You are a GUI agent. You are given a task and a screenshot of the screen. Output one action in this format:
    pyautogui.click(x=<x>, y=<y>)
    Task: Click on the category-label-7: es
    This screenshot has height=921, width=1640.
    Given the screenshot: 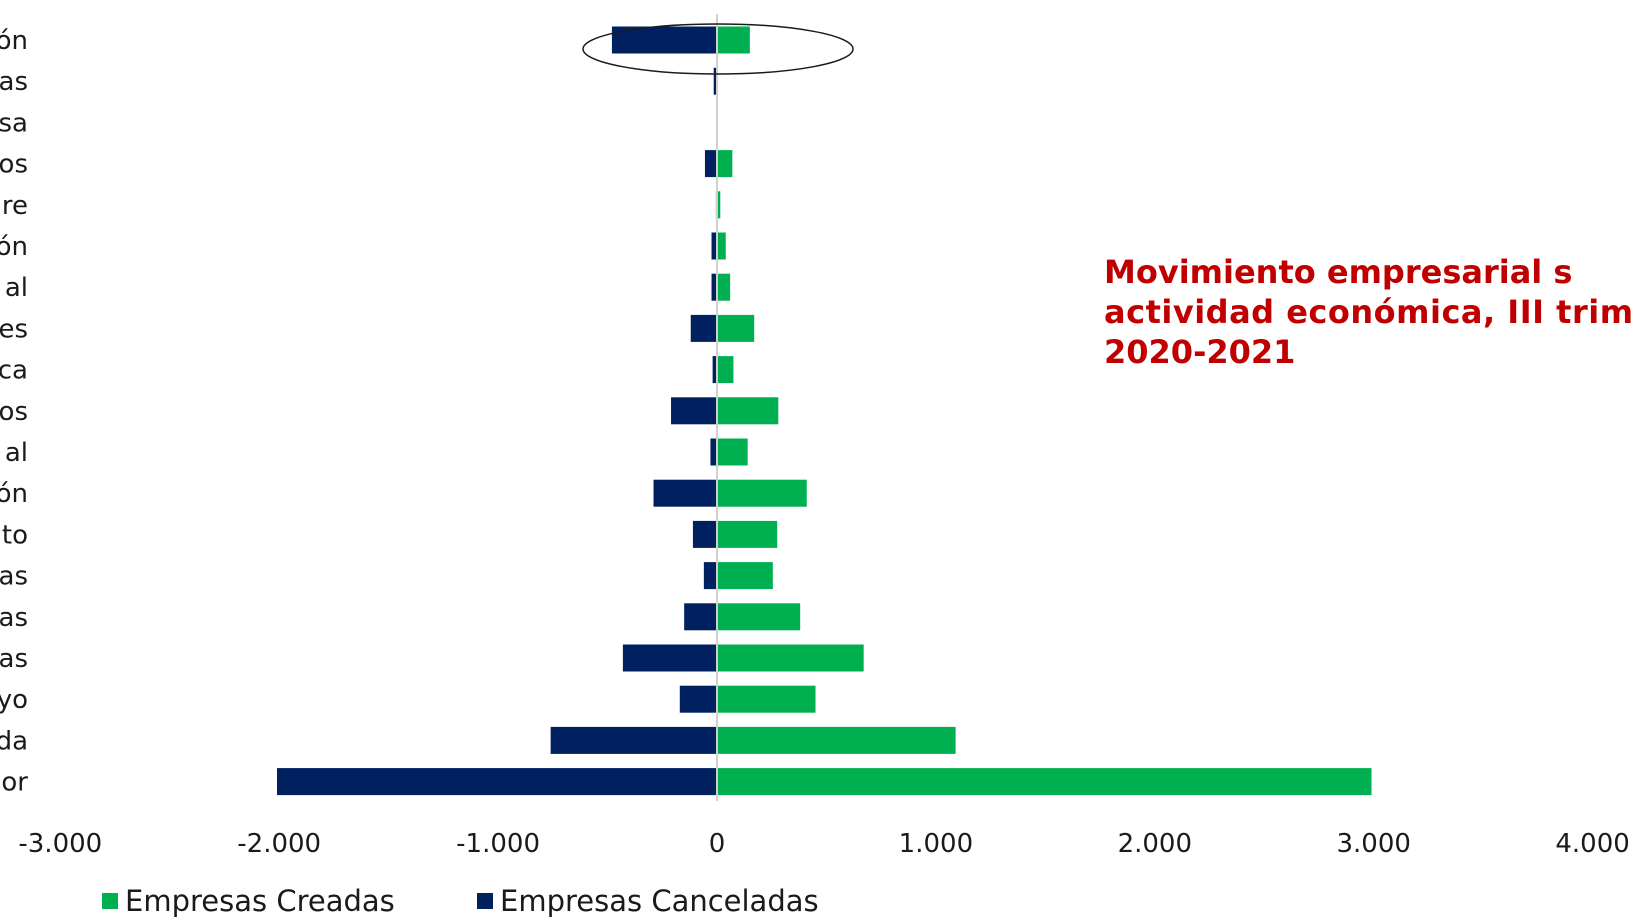 What is the action you would take?
    pyautogui.click(x=14, y=329)
    